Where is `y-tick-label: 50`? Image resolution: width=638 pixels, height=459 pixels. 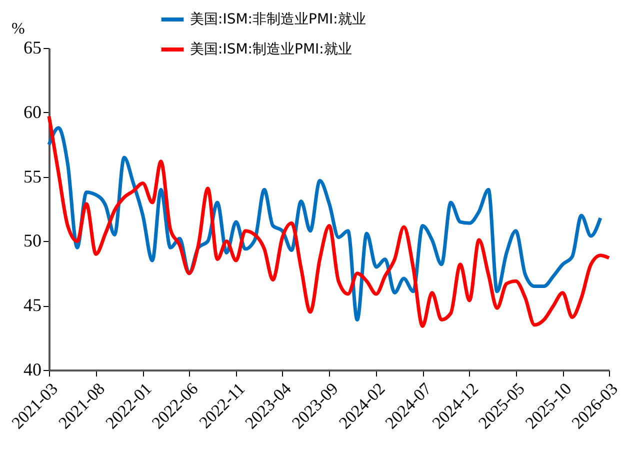
y-tick-label: 50 is located at coordinates (33, 240).